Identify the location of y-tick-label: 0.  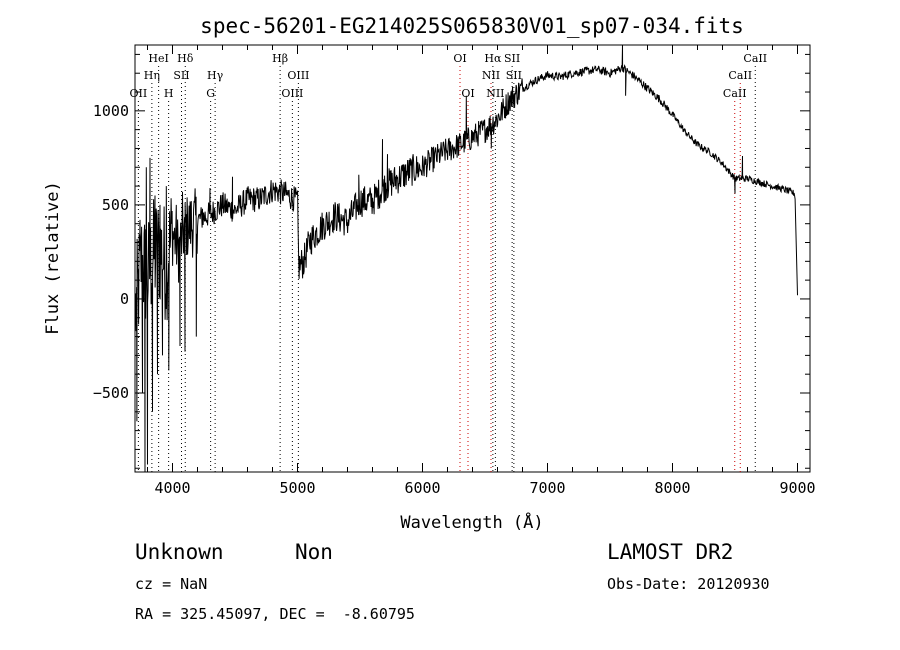
(124, 299).